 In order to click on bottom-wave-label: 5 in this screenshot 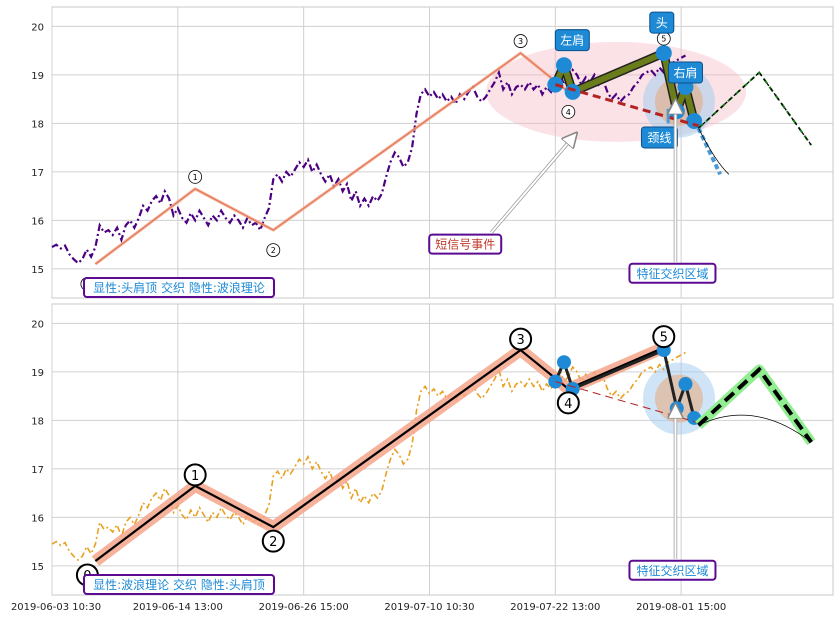, I will do `click(664, 338)`.